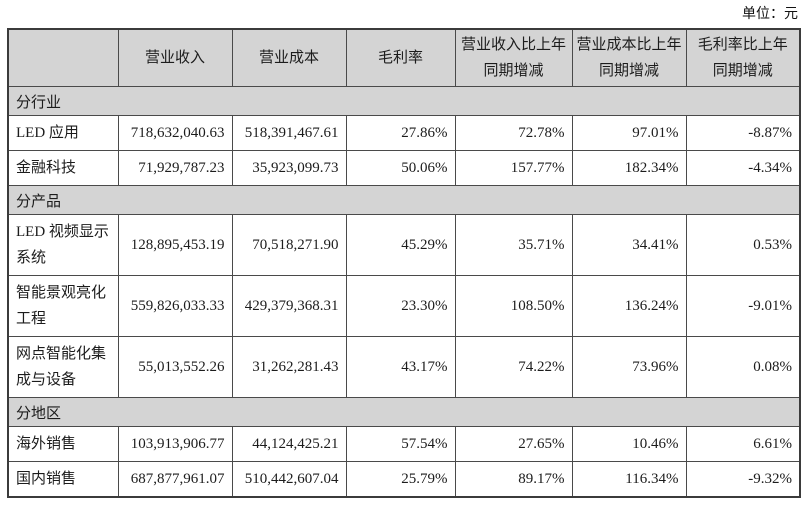 The height and width of the screenshot is (505, 808). I want to click on col-header-cost: 营业成本, so click(289, 57).